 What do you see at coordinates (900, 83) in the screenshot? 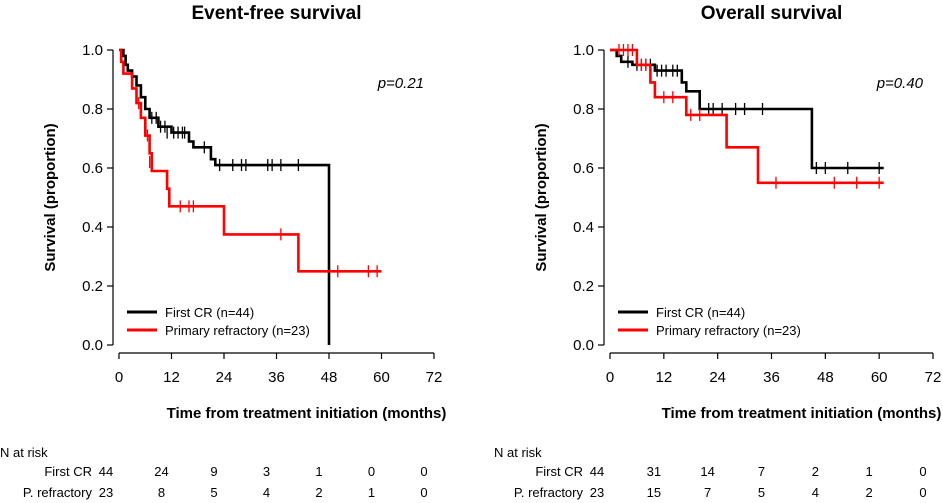
I see `p-value-label: p=0.40` at bounding box center [900, 83].